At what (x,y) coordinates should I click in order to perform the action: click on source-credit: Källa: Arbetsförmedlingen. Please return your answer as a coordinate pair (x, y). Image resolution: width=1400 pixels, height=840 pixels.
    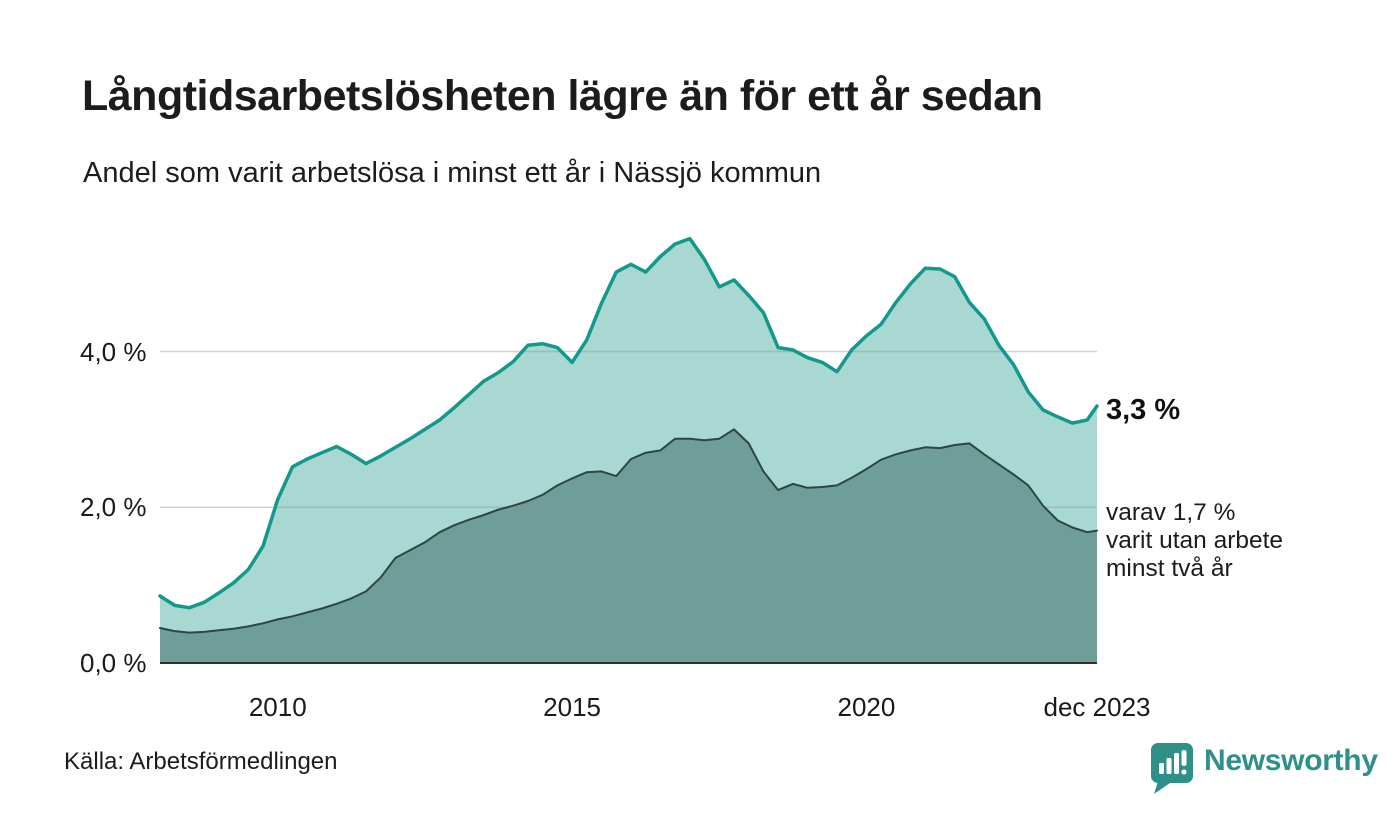
    Looking at the image, I should click on (201, 761).